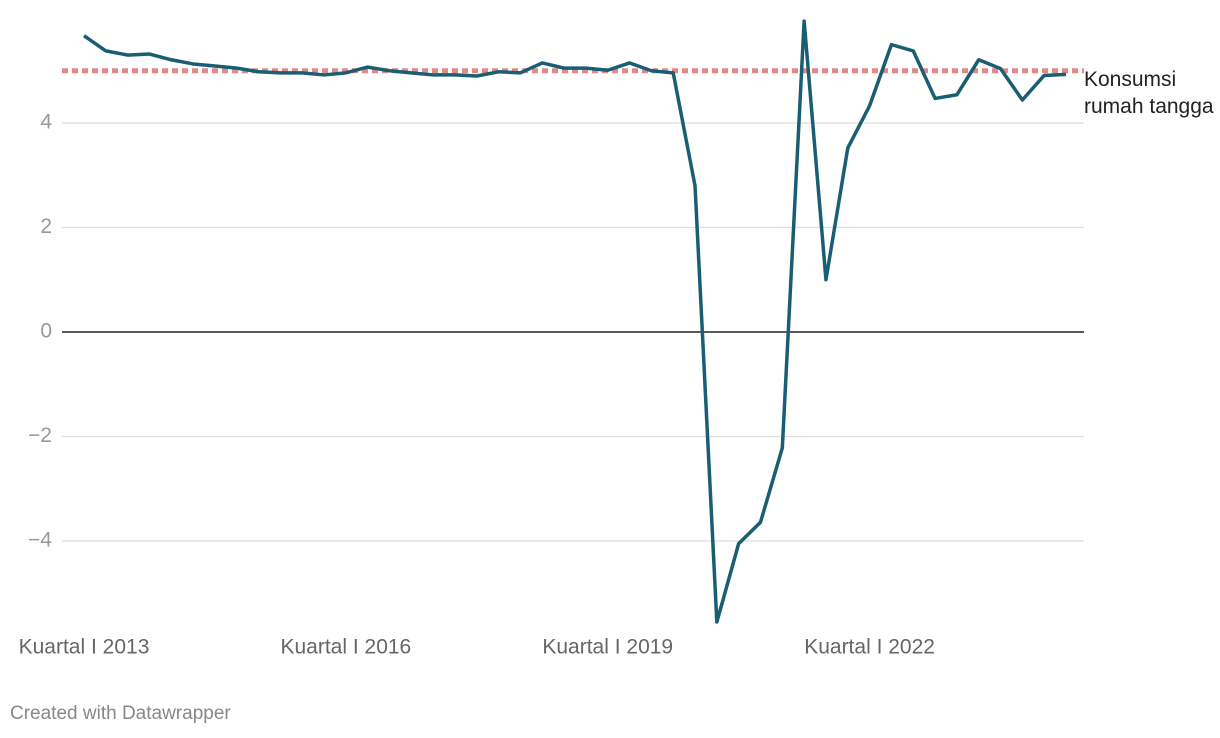  Describe the element at coordinates (84, 647) in the screenshot. I see `x-tick-label: Kuartal I 2013` at that location.